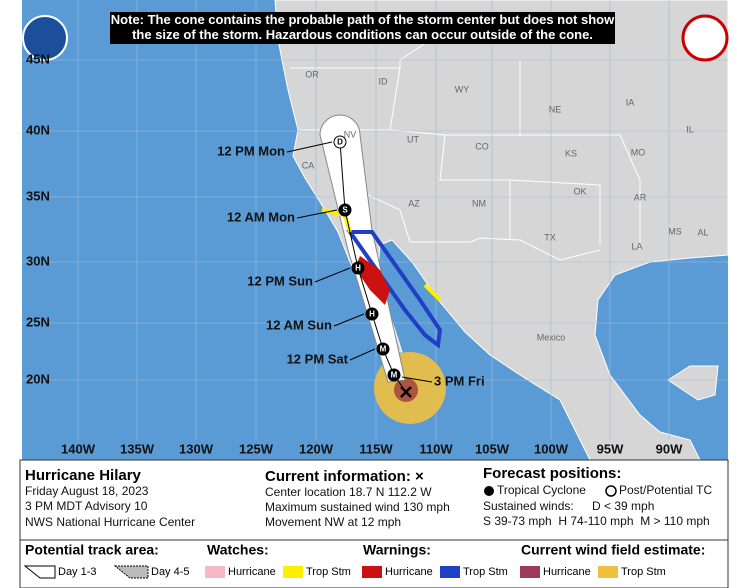 The image size is (737, 588). I want to click on hurricane-wind-field, so click(406, 390).